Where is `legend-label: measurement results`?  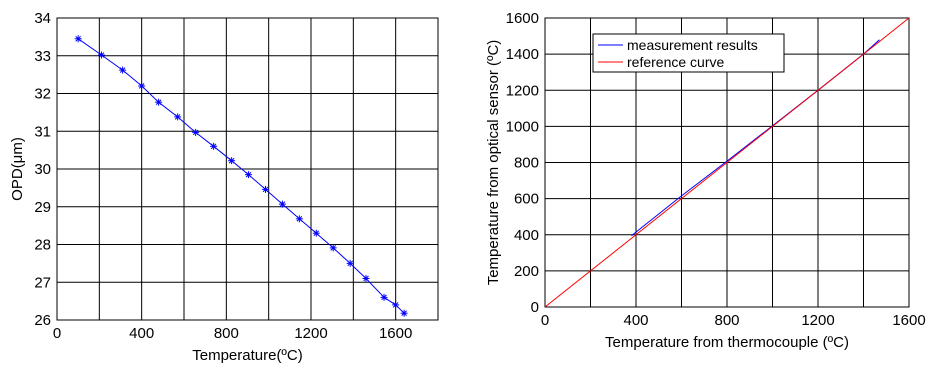 legend-label: measurement results is located at coordinates (692, 45).